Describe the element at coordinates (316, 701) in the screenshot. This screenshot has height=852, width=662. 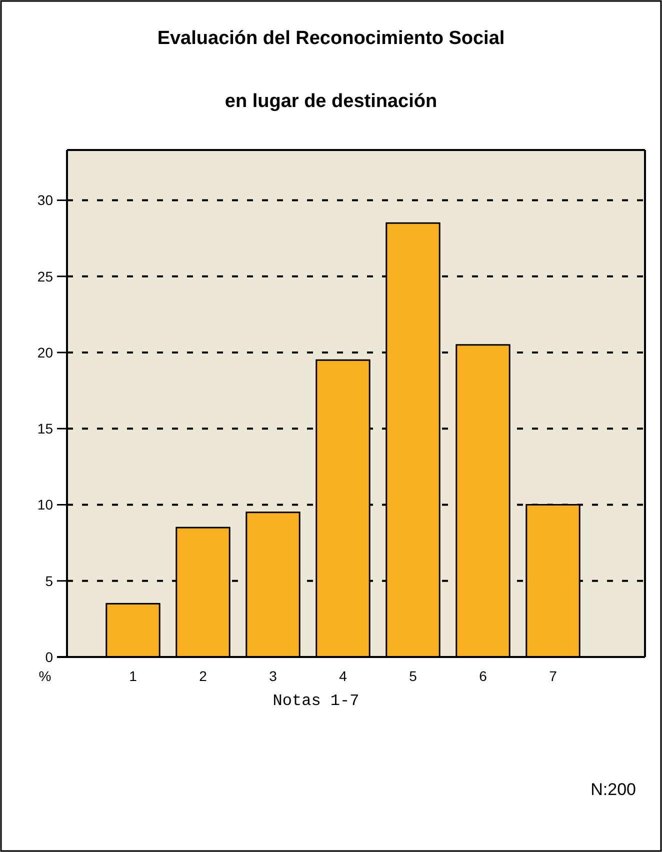
I see `x-axis-title: Notas 1-7` at that location.